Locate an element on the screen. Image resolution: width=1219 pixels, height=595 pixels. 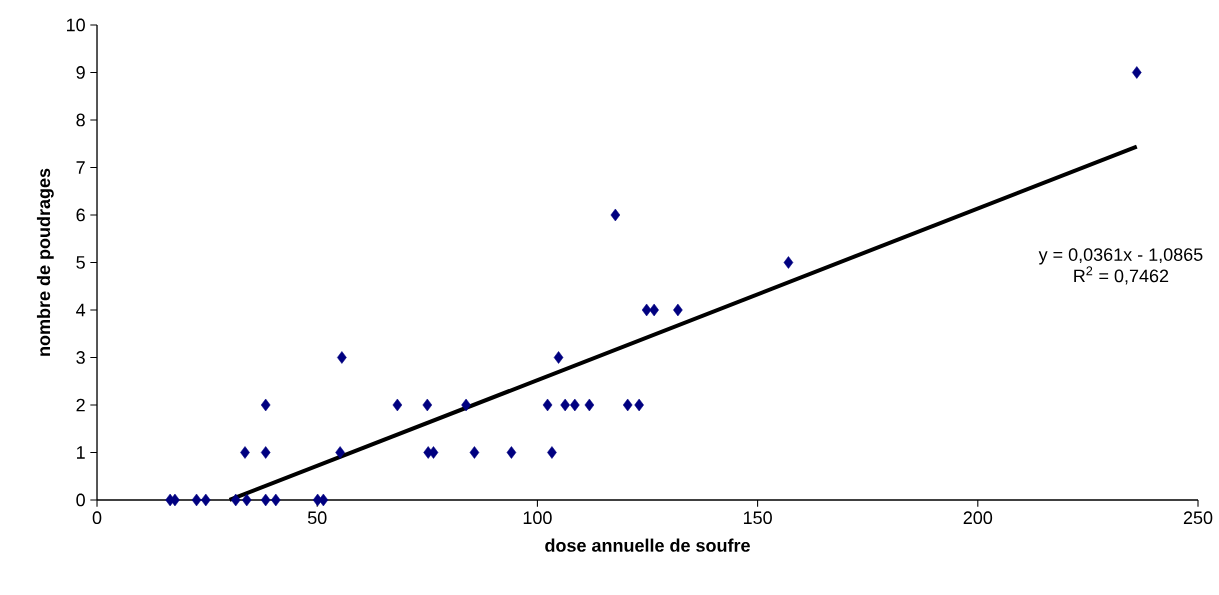
y-tick-label: 2 is located at coordinates (80, 405).